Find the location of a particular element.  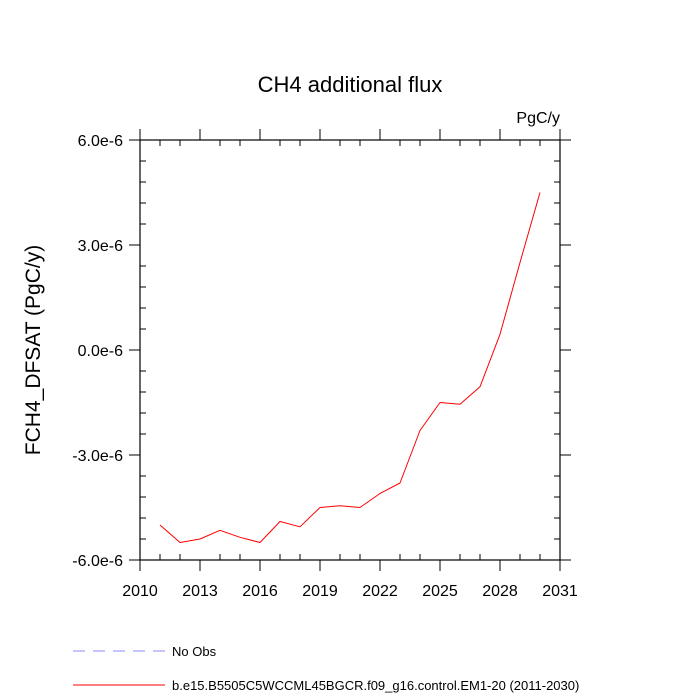

x-tick-label: 2028 is located at coordinates (500, 591).